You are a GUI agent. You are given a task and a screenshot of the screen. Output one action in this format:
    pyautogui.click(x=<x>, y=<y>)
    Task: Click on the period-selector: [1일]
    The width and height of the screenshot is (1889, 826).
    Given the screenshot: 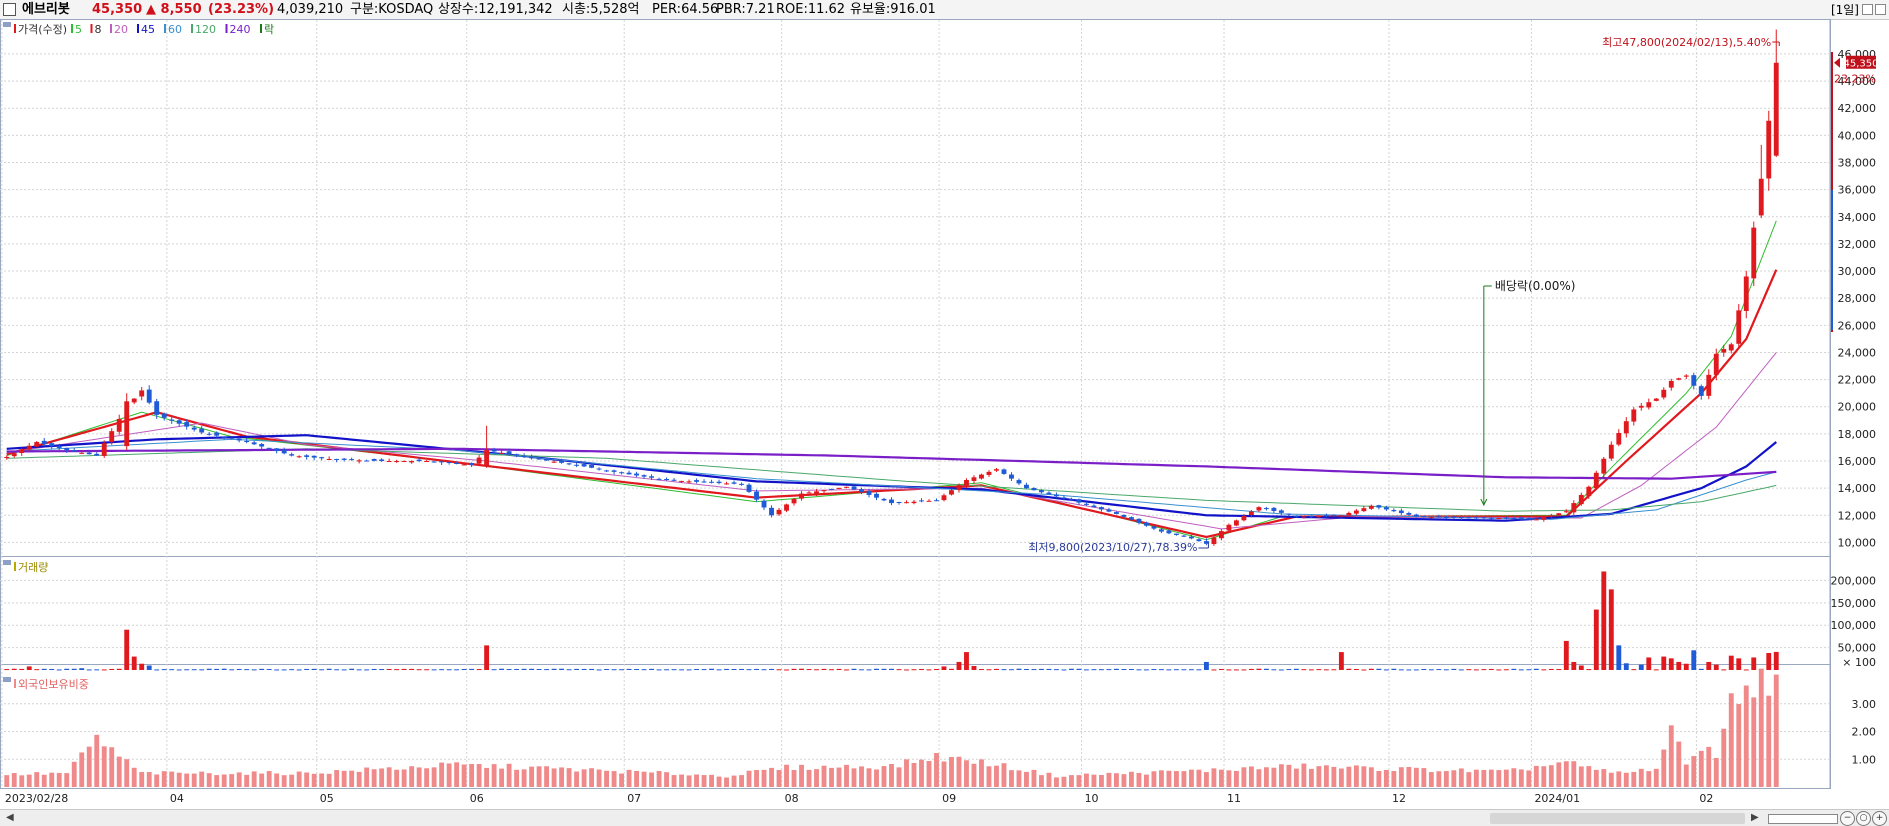 What is the action you would take?
    pyautogui.click(x=1844, y=10)
    